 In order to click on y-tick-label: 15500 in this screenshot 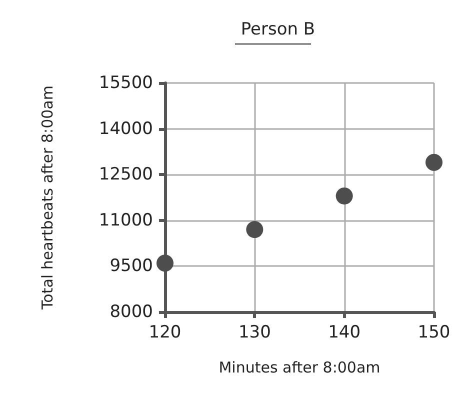, I will do `click(125, 83)`.